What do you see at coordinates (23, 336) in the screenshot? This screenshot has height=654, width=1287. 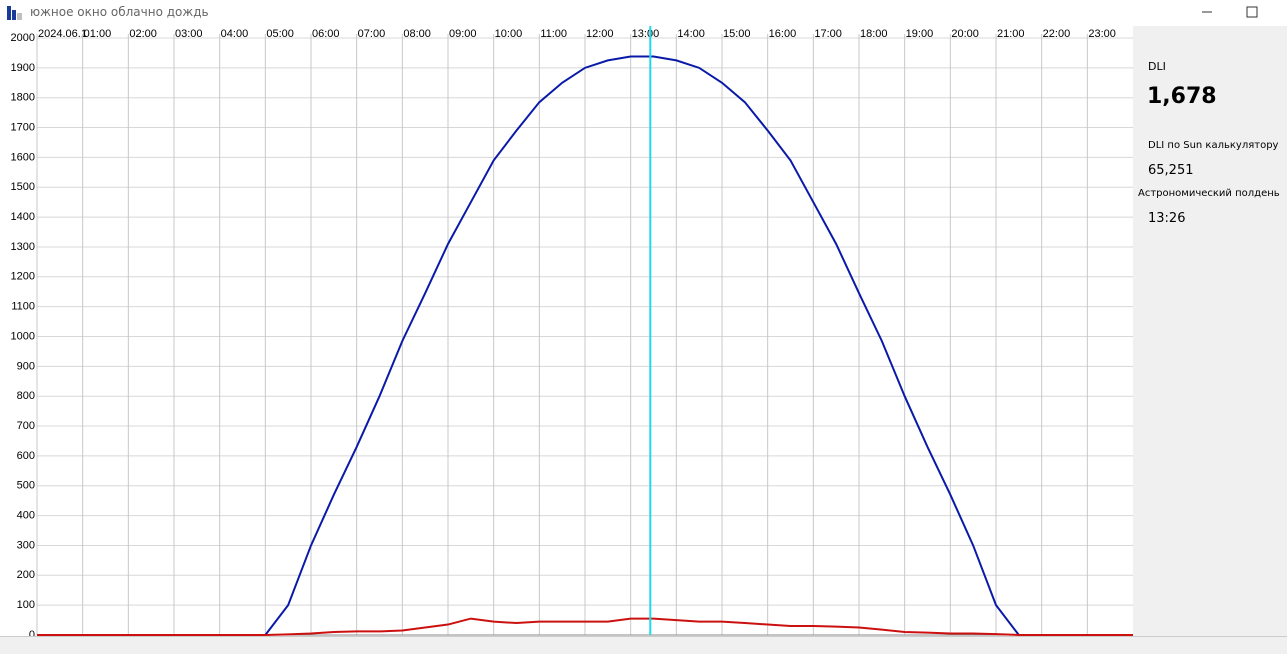 I see `y-tick-label: 1000` at bounding box center [23, 336].